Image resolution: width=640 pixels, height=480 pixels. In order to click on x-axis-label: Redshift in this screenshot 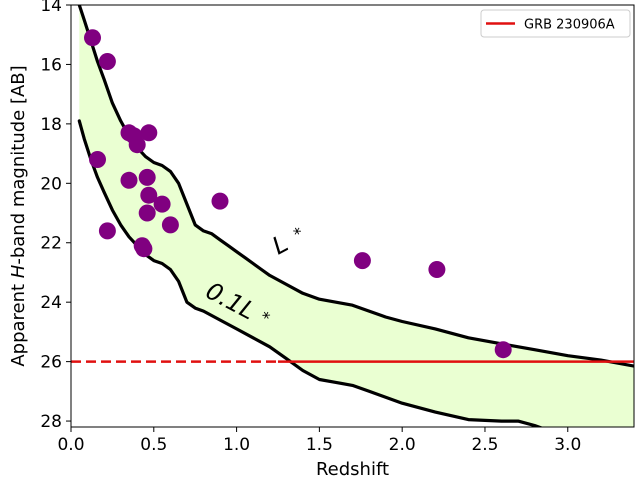, I will do `click(352, 469)`.